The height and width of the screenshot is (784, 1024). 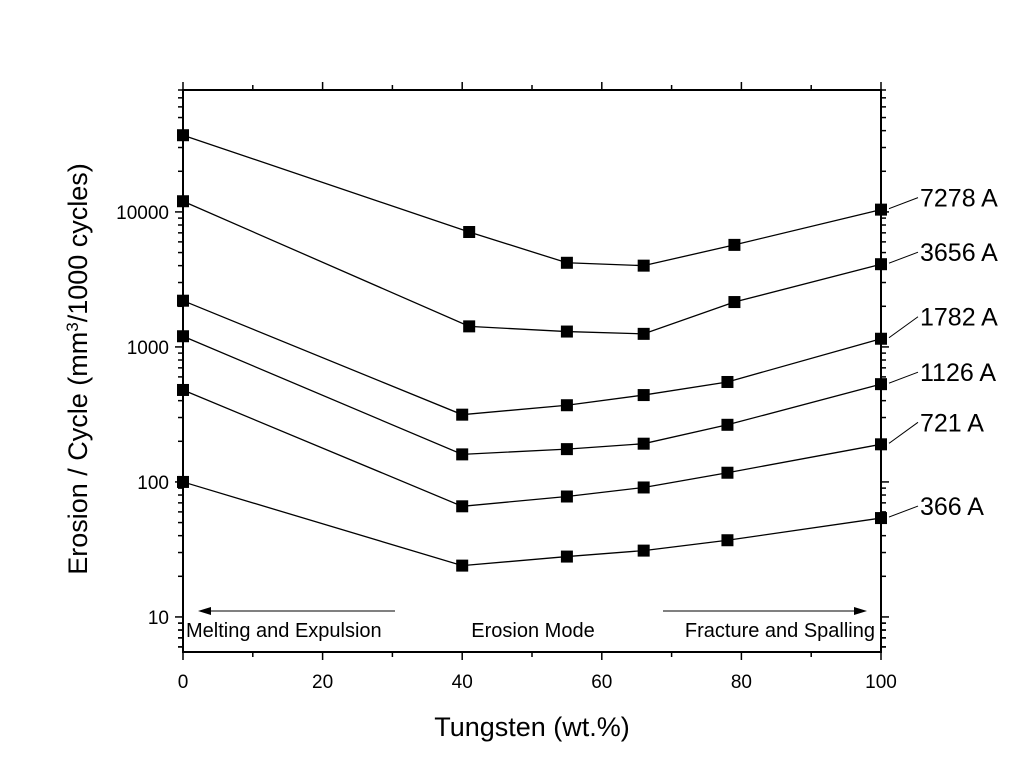 What do you see at coordinates (959, 199) in the screenshot?
I see `series-label: 7278 A` at bounding box center [959, 199].